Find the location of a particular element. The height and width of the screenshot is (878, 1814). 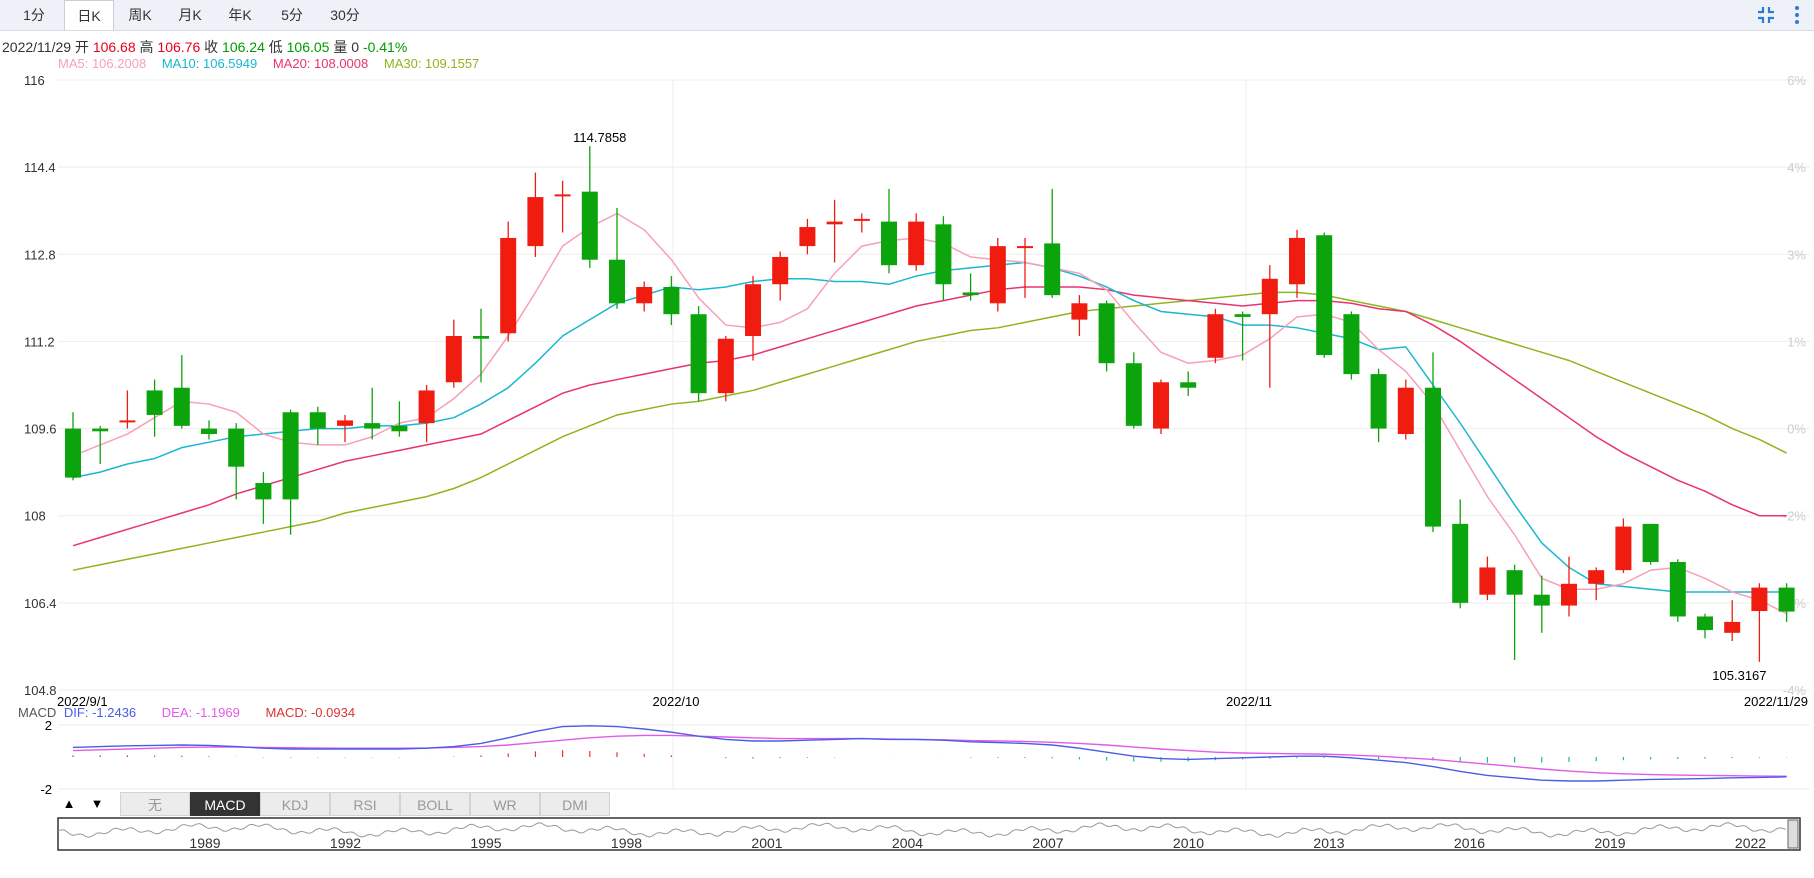

indicator-tab-none: 无 is located at coordinates (155, 804).